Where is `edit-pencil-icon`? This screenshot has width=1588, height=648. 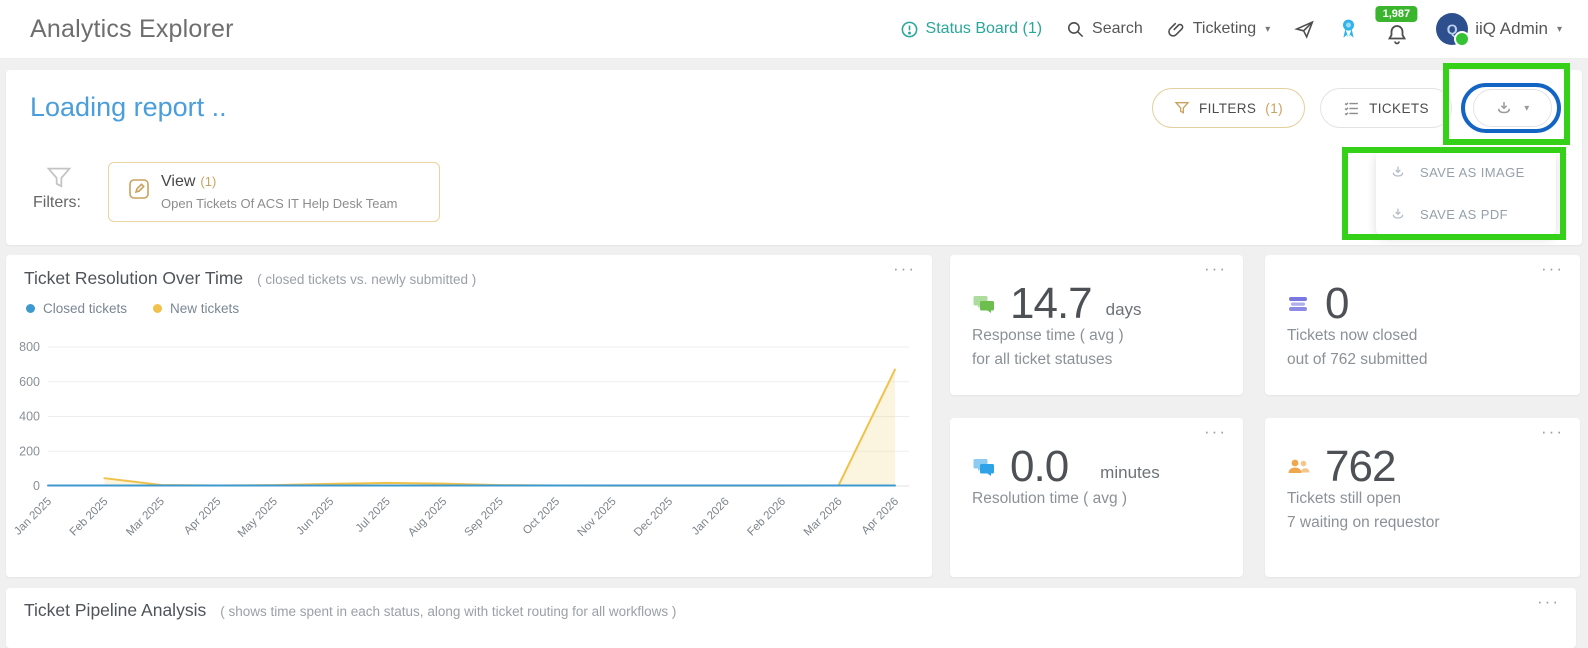
edit-pencil-icon is located at coordinates (139, 189).